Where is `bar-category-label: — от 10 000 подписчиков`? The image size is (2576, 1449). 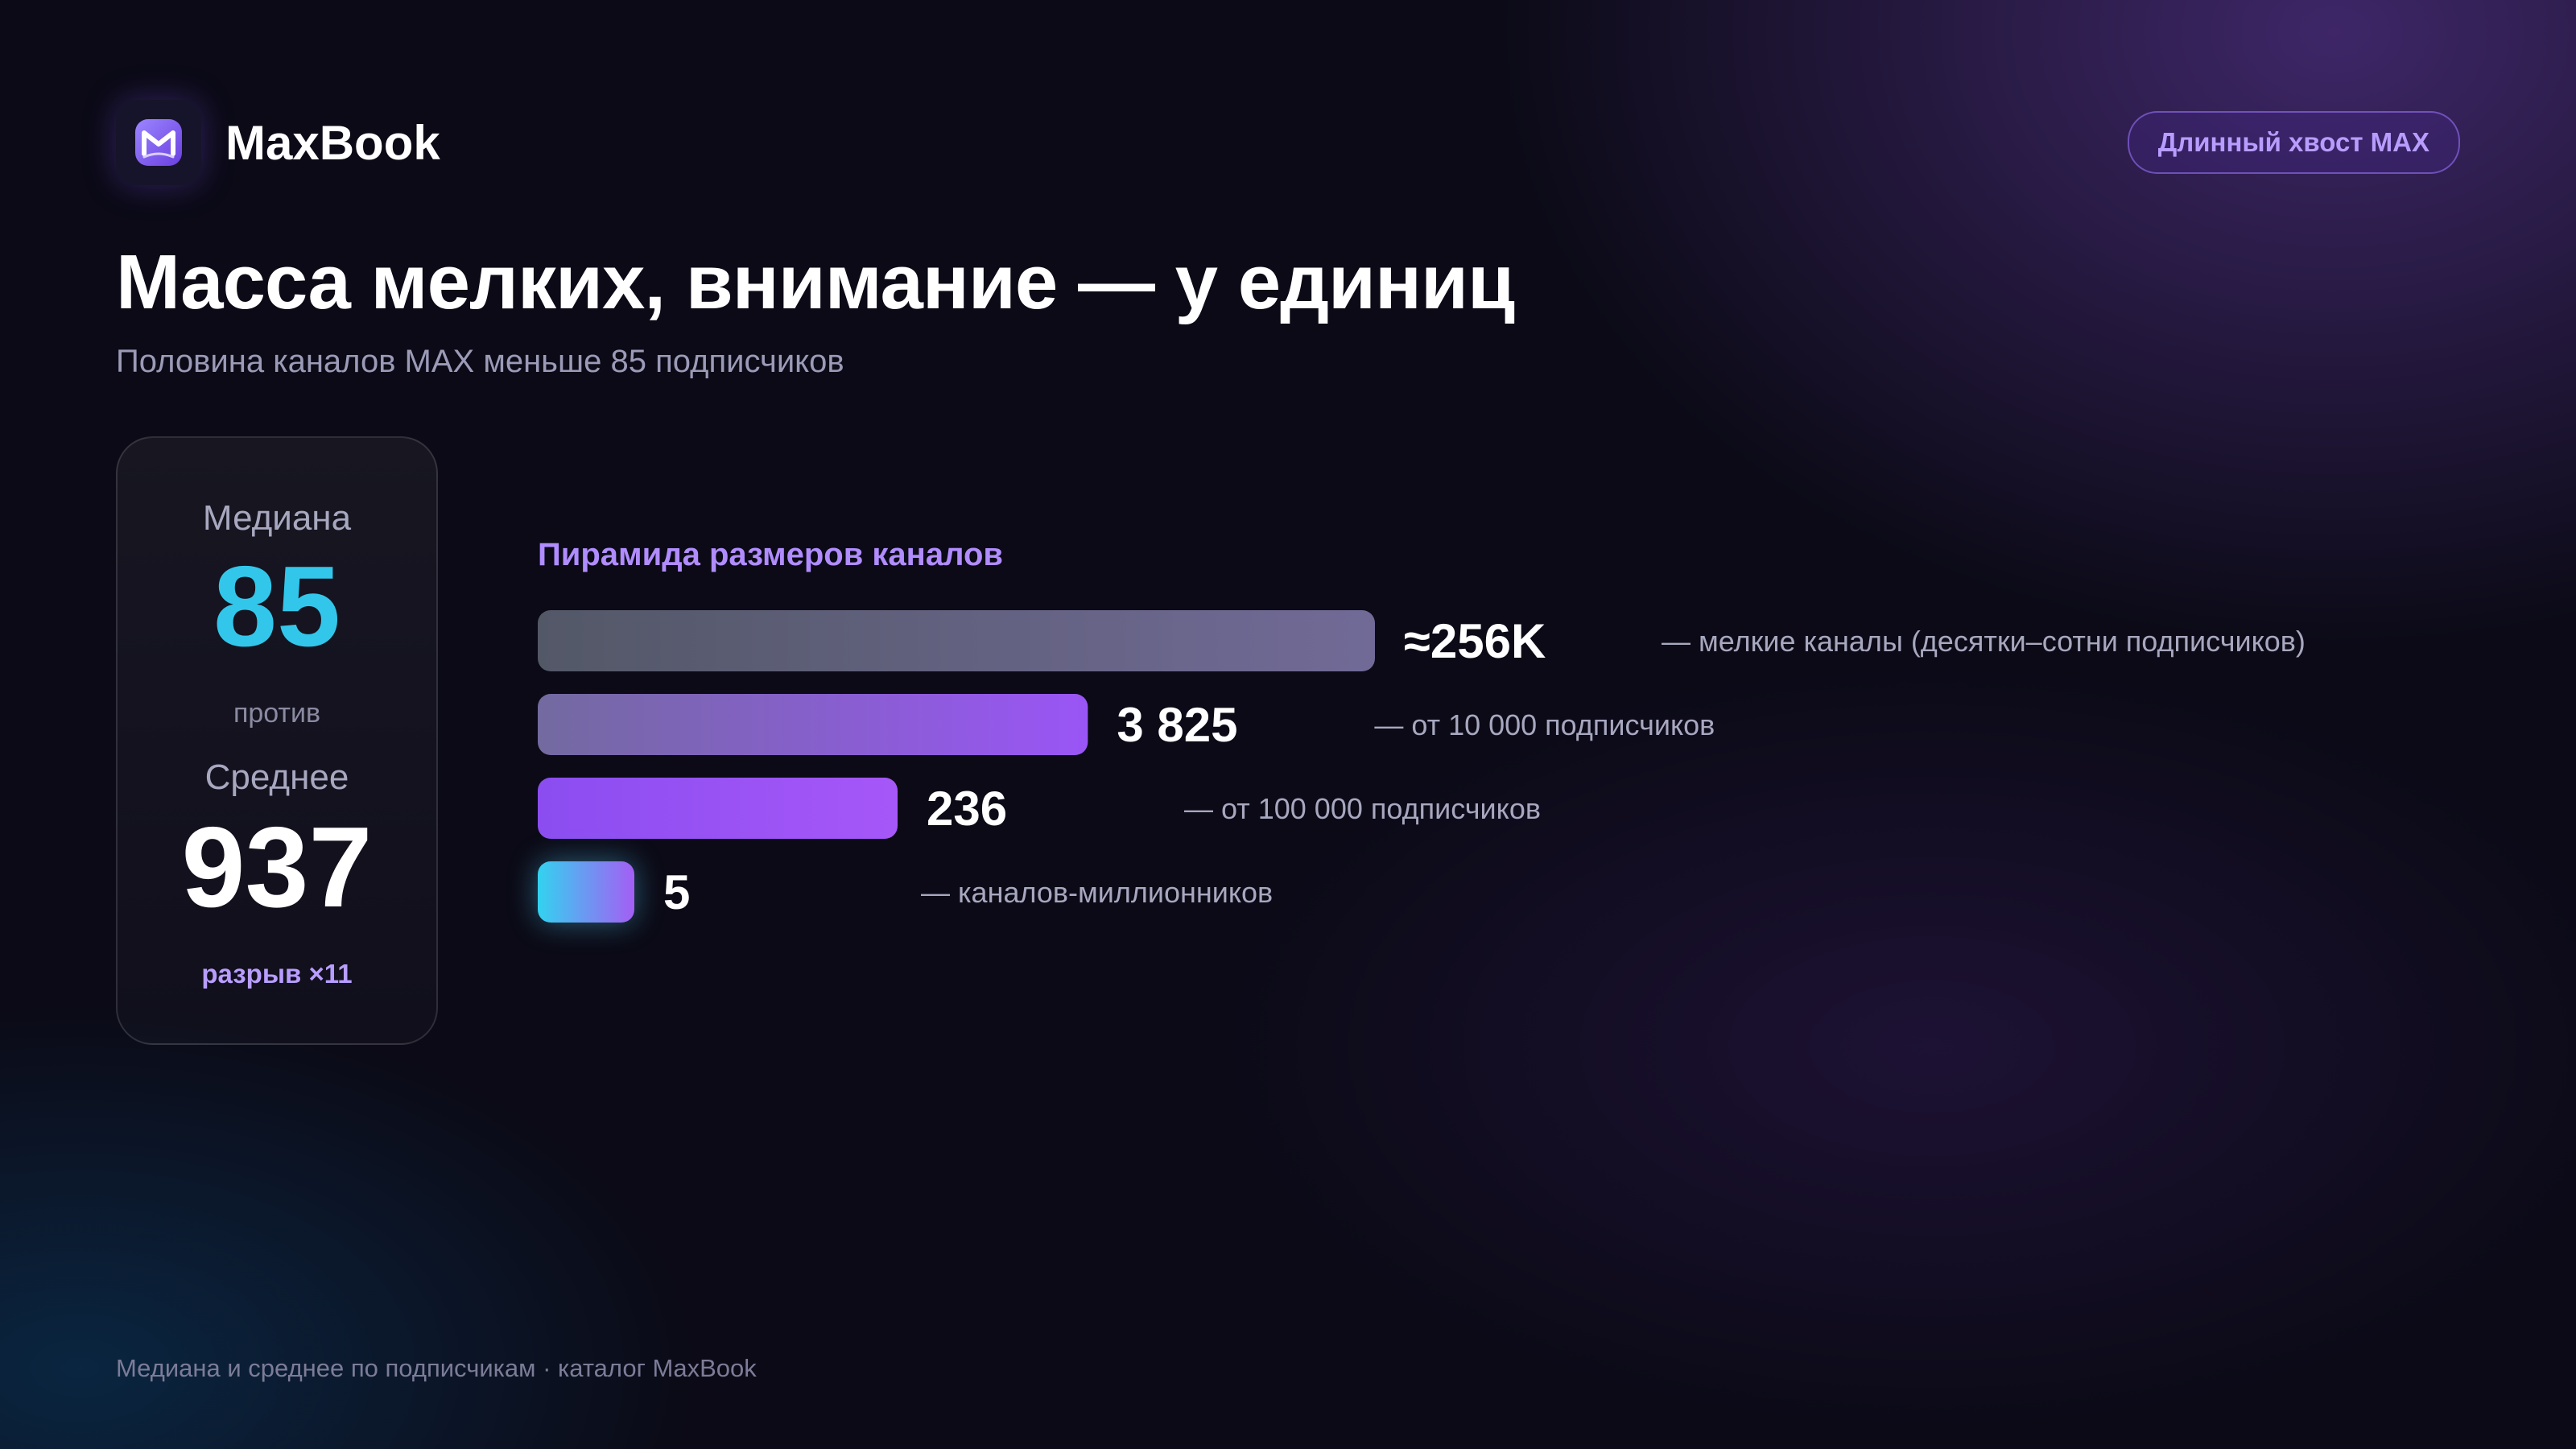
bar-category-label: — от 10 000 подписчиков is located at coordinates (1544, 724).